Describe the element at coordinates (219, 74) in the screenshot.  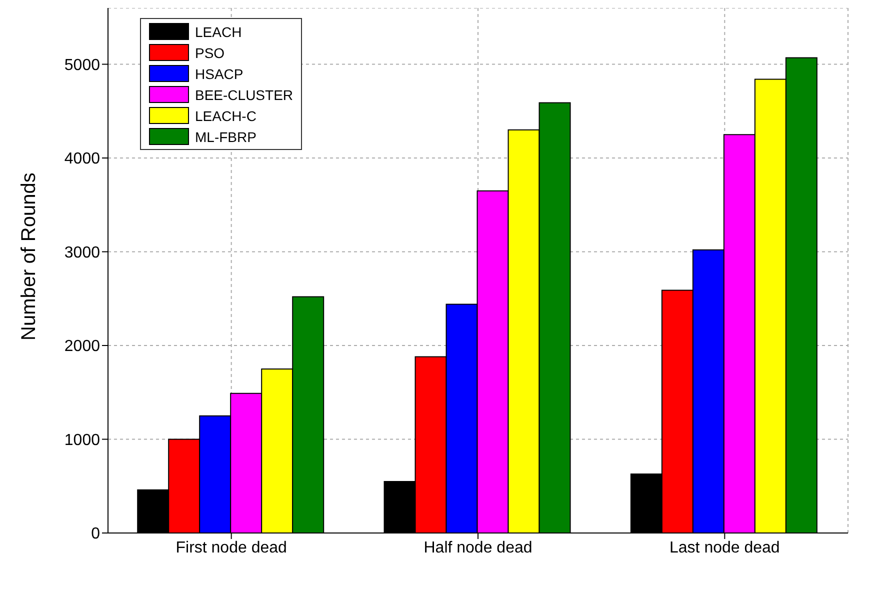
I see `legend-label: HSACP` at that location.